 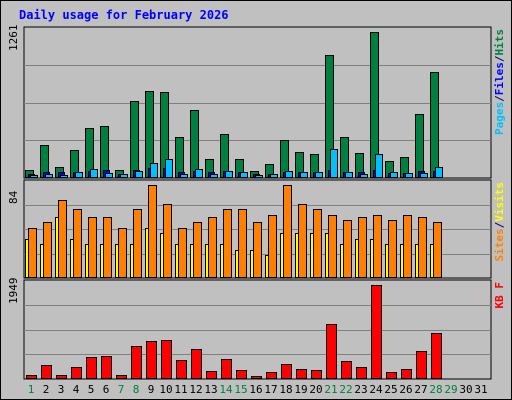 I want to click on max-label-middle: 84, so click(x=13, y=197).